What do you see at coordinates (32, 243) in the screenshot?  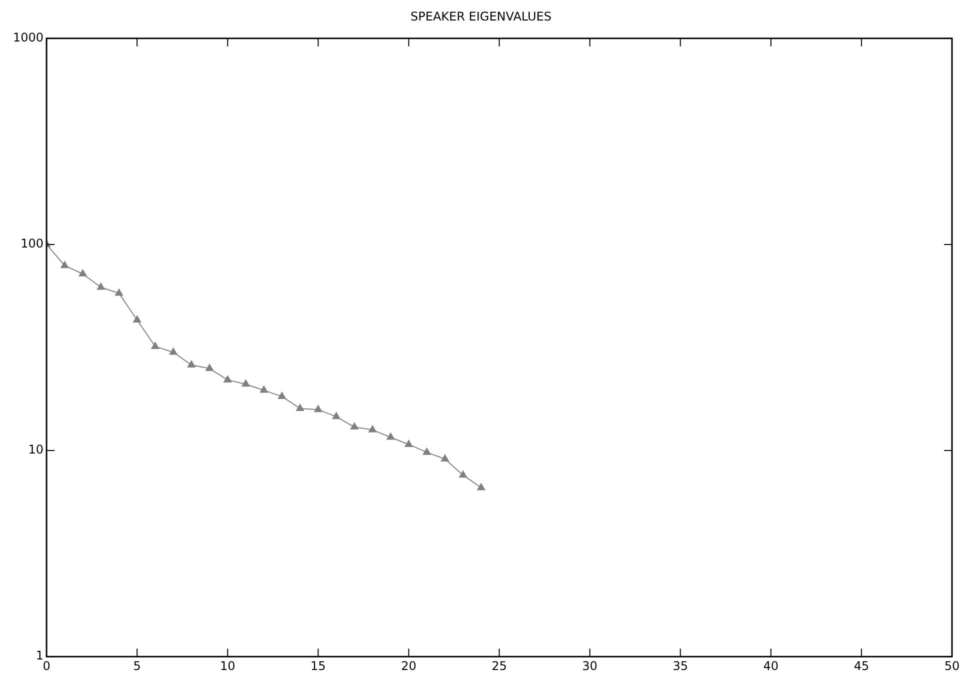 I see `y-tick-label: 100` at bounding box center [32, 243].